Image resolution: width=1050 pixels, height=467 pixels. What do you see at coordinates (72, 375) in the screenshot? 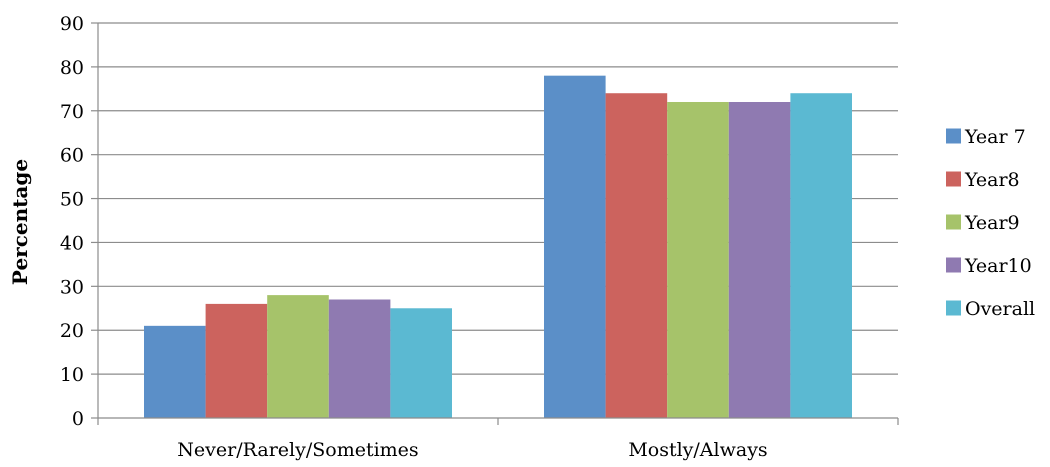
I see `y-tick-label: 10` at bounding box center [72, 375].